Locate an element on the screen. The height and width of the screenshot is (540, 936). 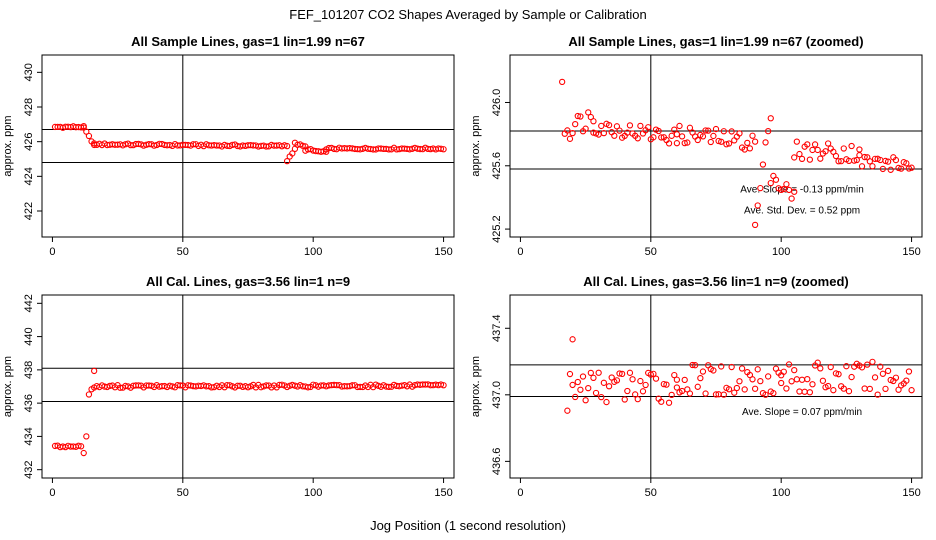
y-tick-label: 437.0 is located at coordinates (497, 395).